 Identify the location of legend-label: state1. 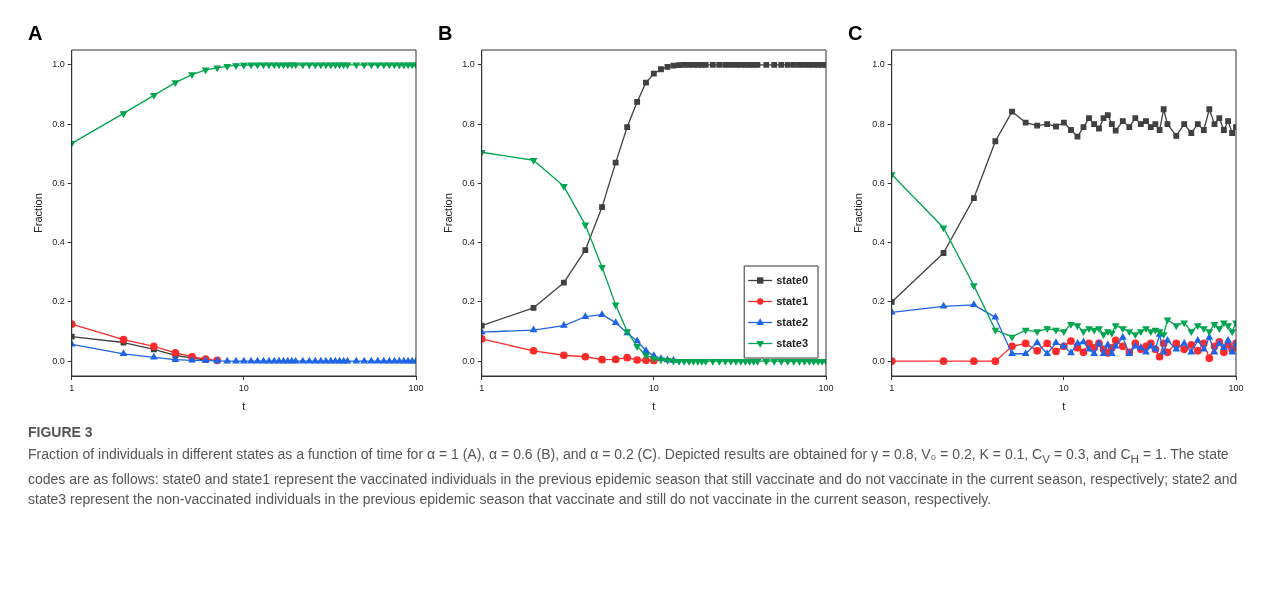
(792, 300).